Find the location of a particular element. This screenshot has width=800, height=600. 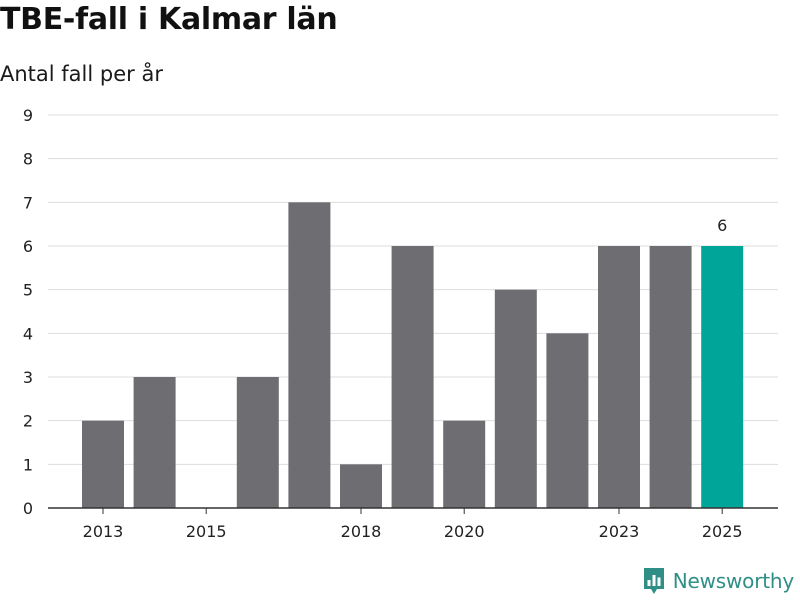

x-tick-label: 2023 is located at coordinates (619, 531).